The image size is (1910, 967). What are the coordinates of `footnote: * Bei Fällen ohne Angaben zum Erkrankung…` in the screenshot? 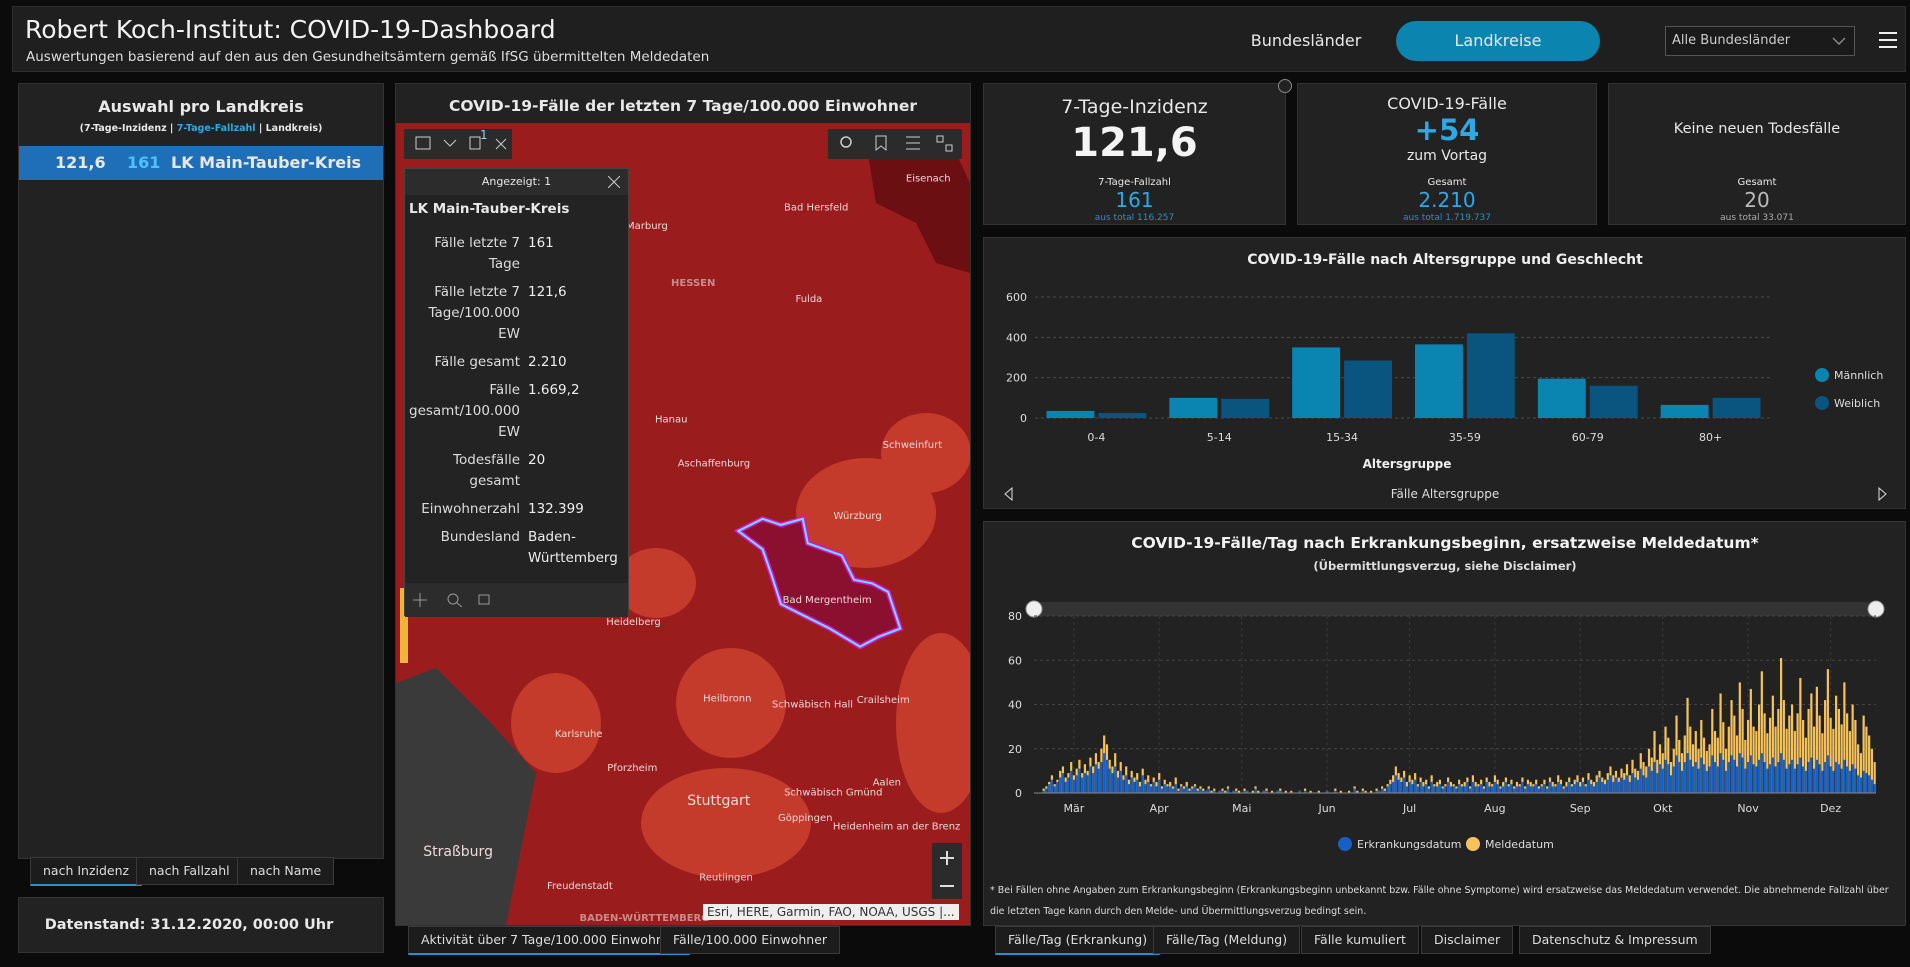 It's located at (1439, 901).